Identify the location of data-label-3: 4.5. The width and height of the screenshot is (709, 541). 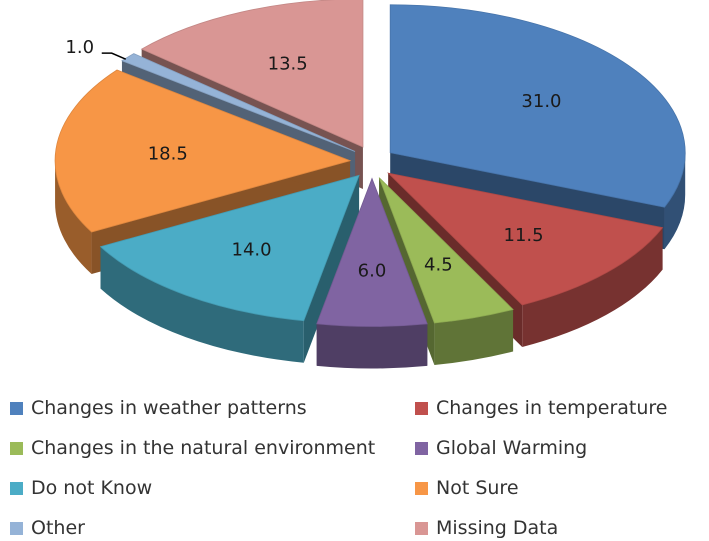
(438, 264).